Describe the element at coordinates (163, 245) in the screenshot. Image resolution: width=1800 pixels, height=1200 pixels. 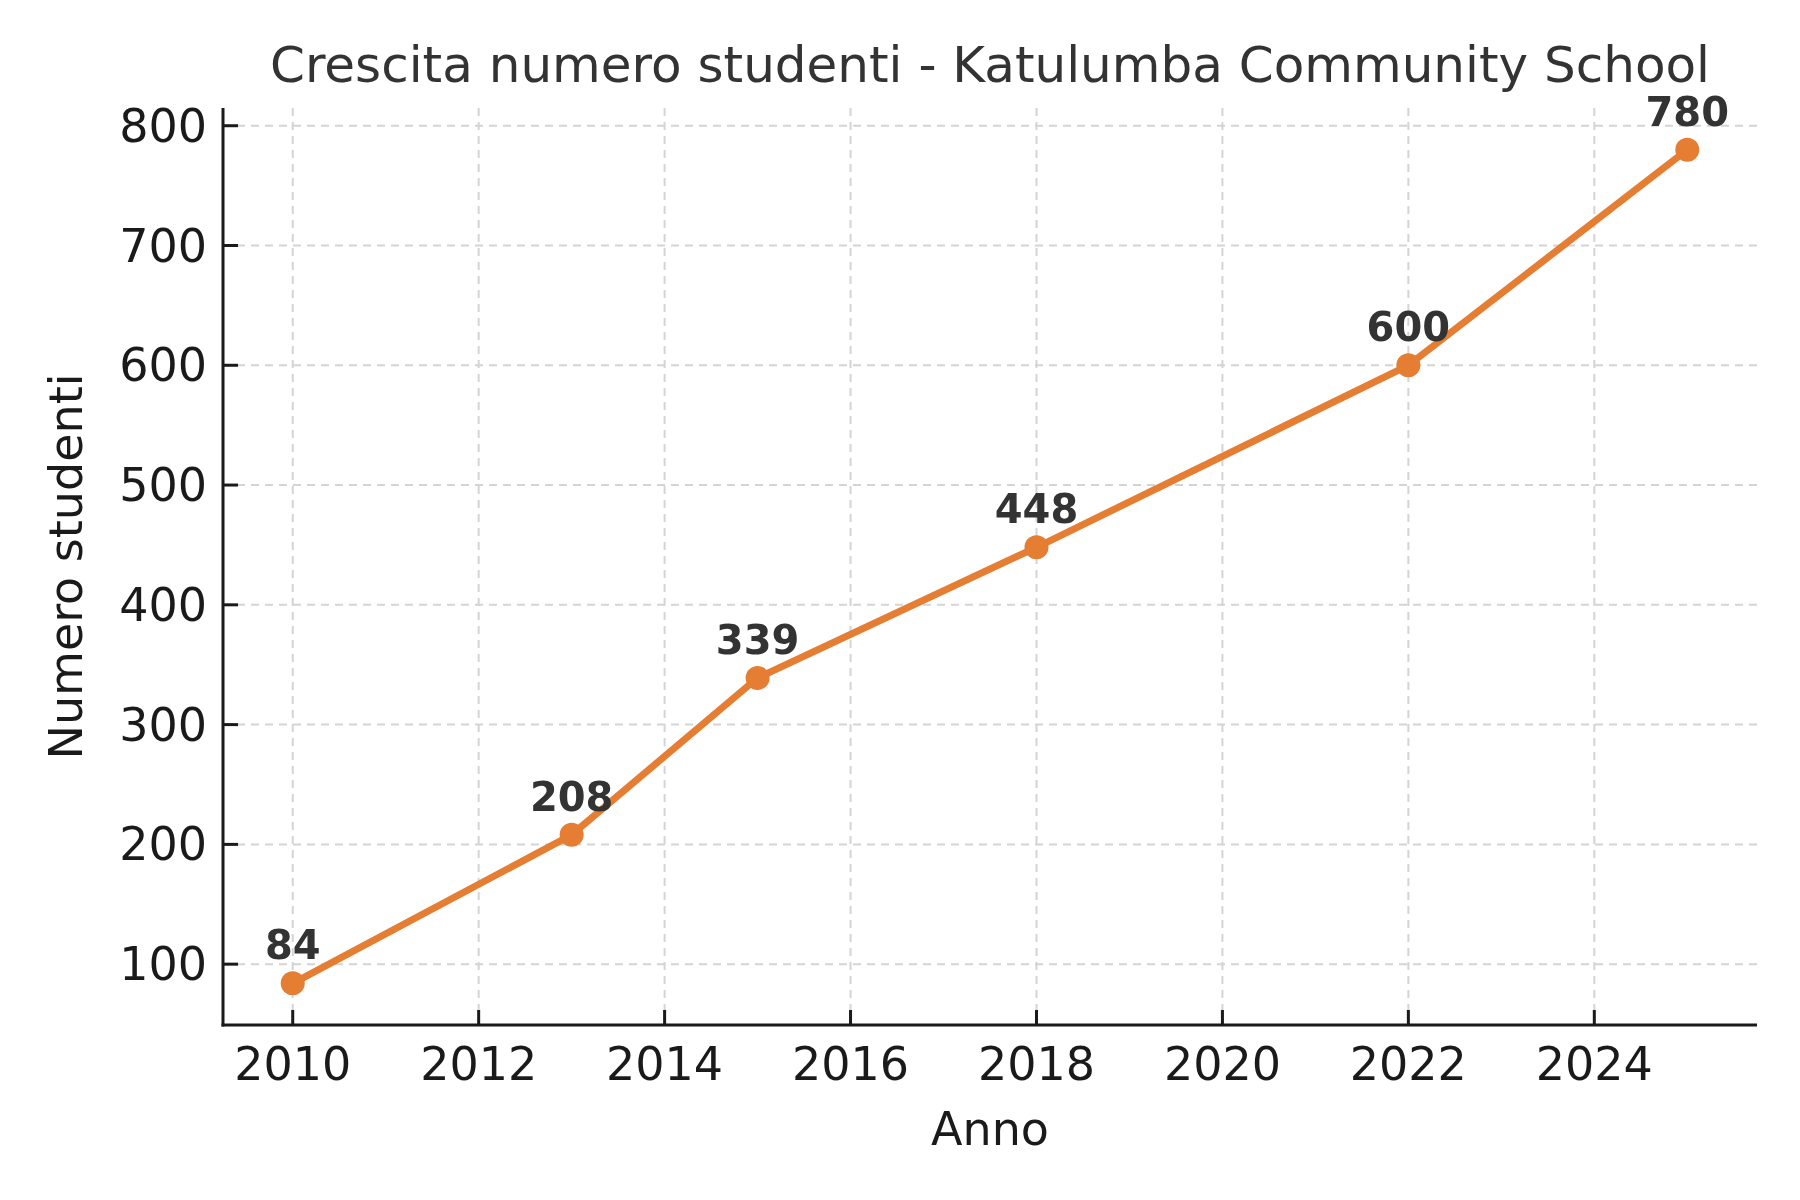
I see `y-tick-label: 700` at that location.